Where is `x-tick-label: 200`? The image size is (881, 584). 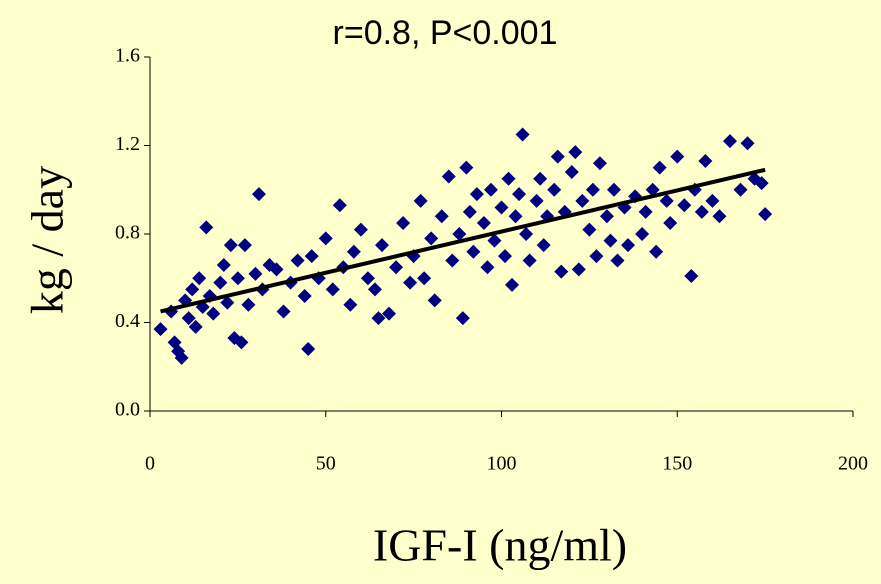
x-tick-label: 200 is located at coordinates (853, 464).